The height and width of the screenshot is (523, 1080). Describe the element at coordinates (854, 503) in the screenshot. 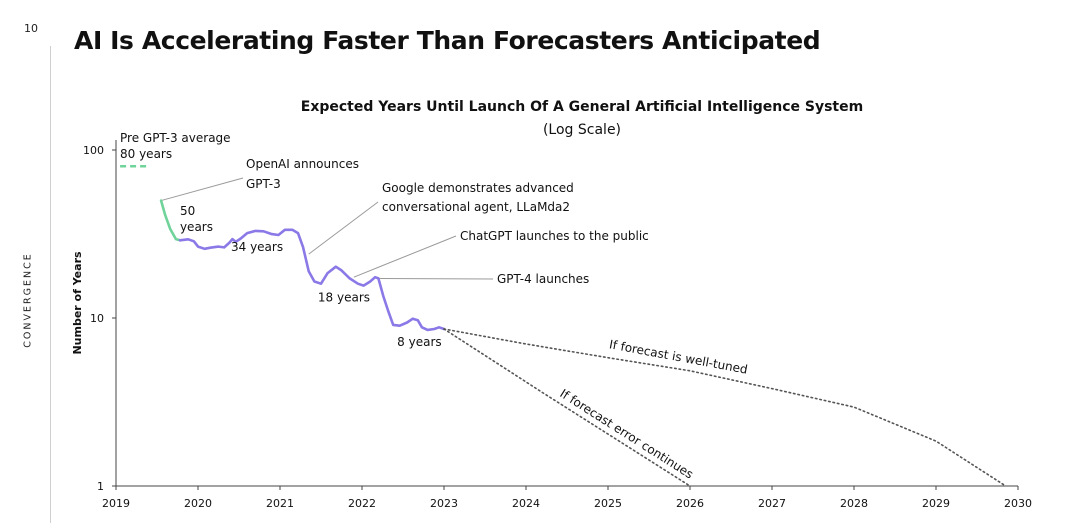

I see `x-tick-label-2028: 2028` at that location.